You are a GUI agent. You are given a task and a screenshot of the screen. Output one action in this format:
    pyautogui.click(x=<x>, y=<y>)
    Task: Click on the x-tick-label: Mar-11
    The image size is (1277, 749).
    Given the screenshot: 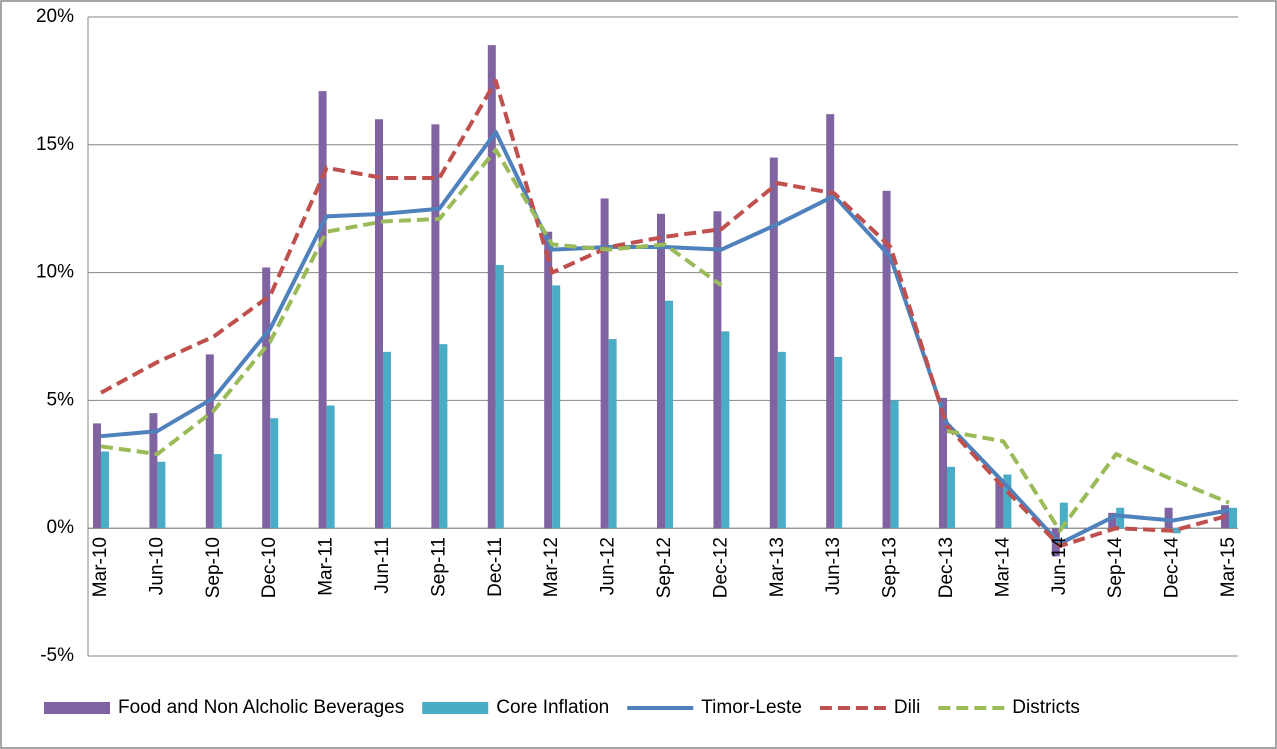 What is the action you would take?
    pyautogui.click(x=326, y=566)
    